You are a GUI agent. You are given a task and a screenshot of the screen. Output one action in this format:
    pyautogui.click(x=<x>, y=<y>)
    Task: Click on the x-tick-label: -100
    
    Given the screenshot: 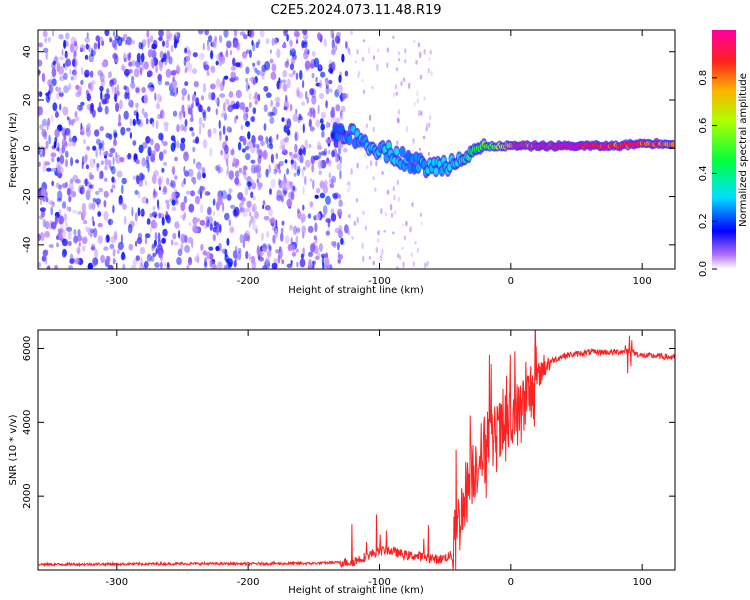 What is the action you would take?
    pyautogui.click(x=379, y=281)
    